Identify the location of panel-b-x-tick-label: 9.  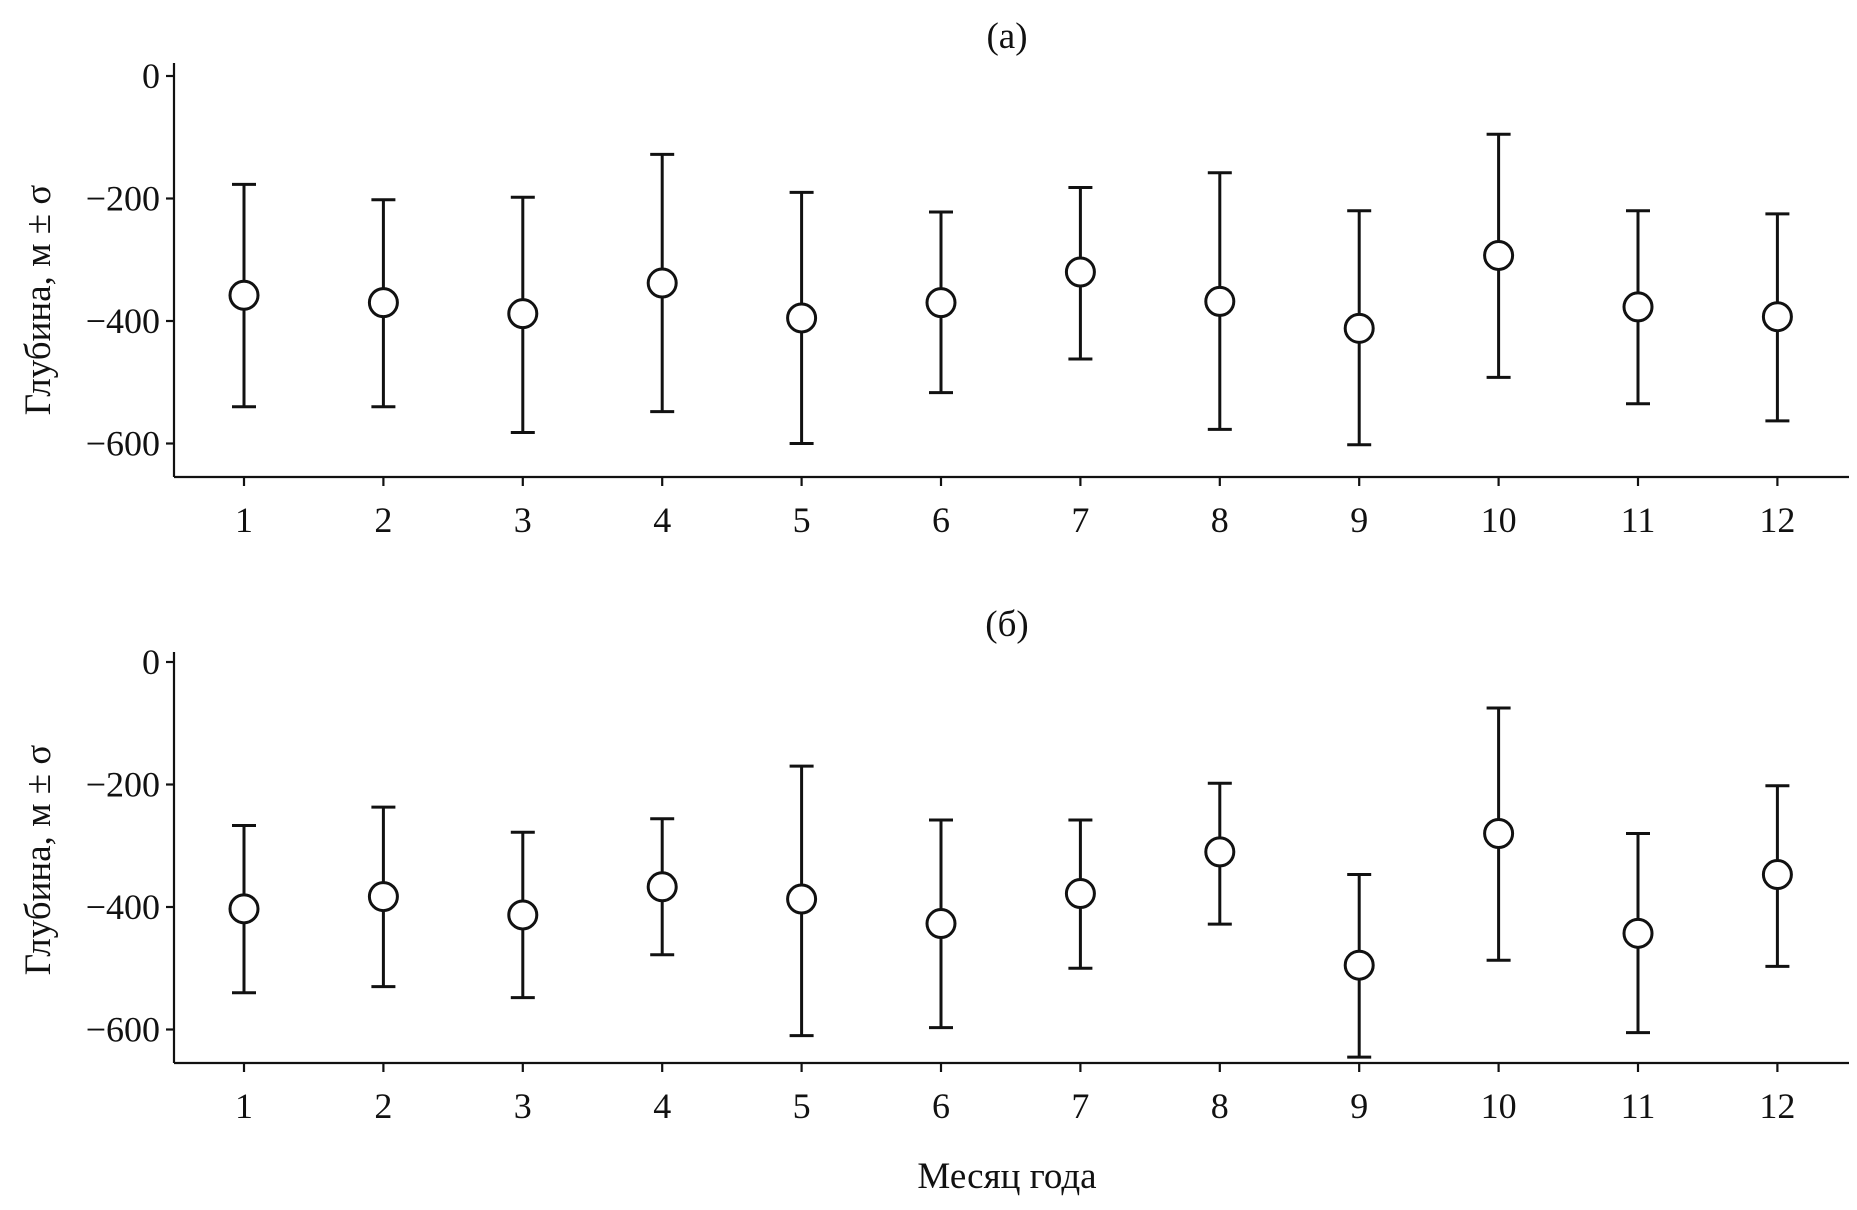
(1359, 1106).